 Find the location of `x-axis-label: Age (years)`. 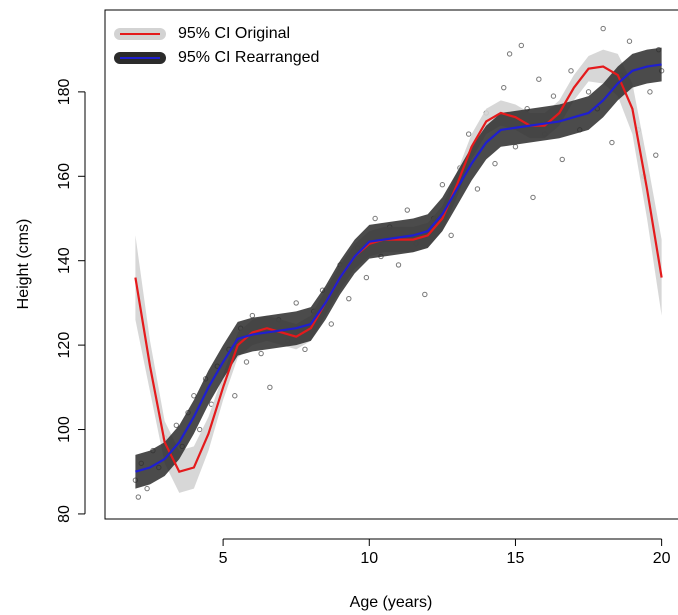

x-axis-label: Age (years) is located at coordinates (391, 602).